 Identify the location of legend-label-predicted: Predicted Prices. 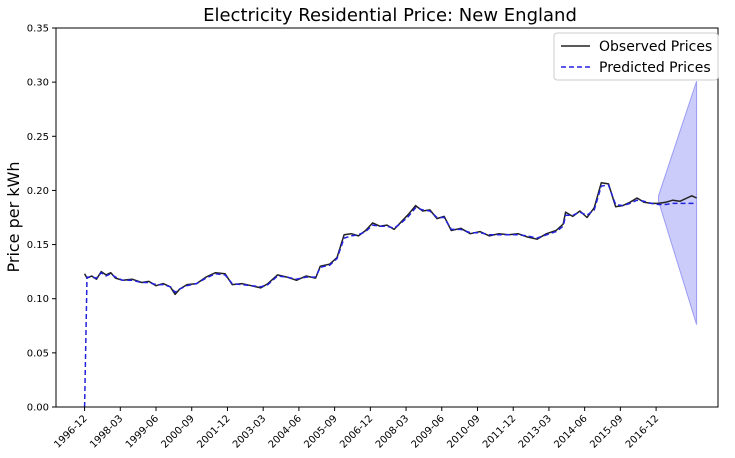
(655, 68).